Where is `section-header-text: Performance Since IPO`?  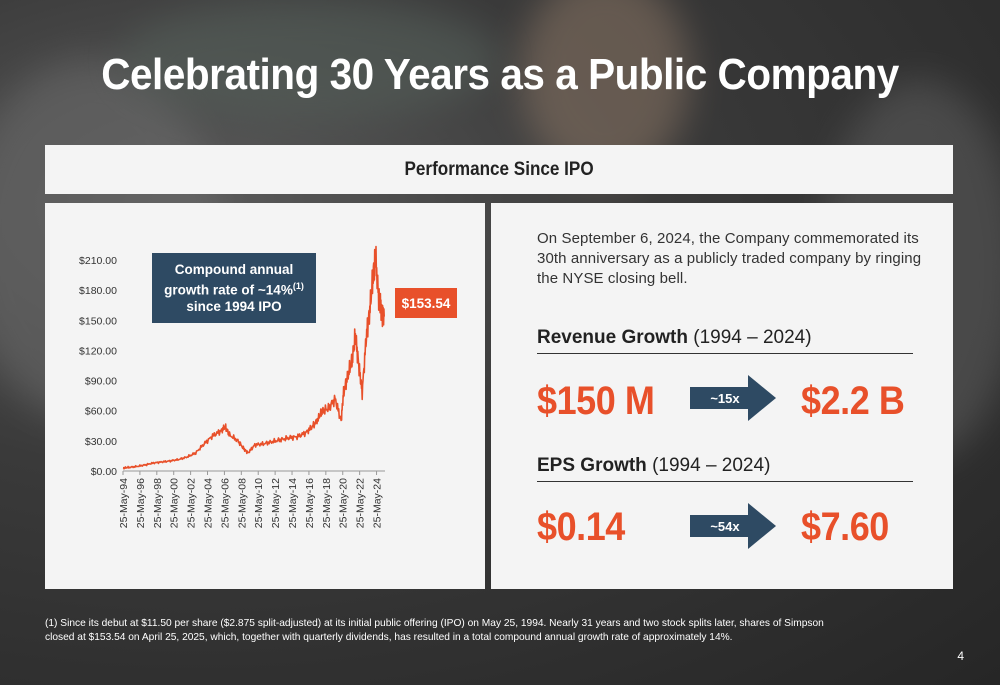
section-header-text: Performance Since IPO is located at coordinates (499, 169).